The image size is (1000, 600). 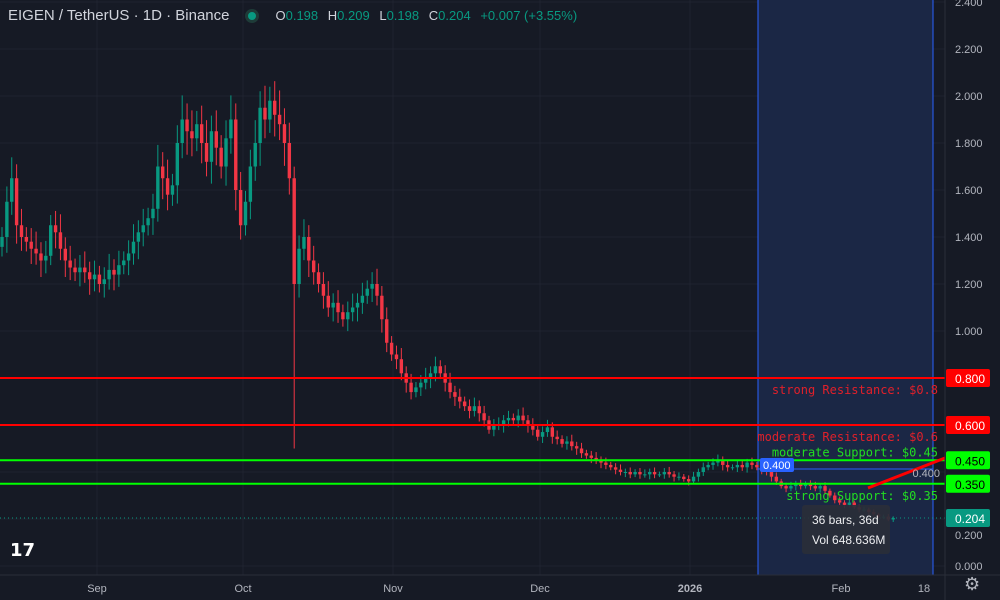 What do you see at coordinates (849, 540) in the screenshot?
I see `tooltip-volume: Vol 648.636M` at bounding box center [849, 540].